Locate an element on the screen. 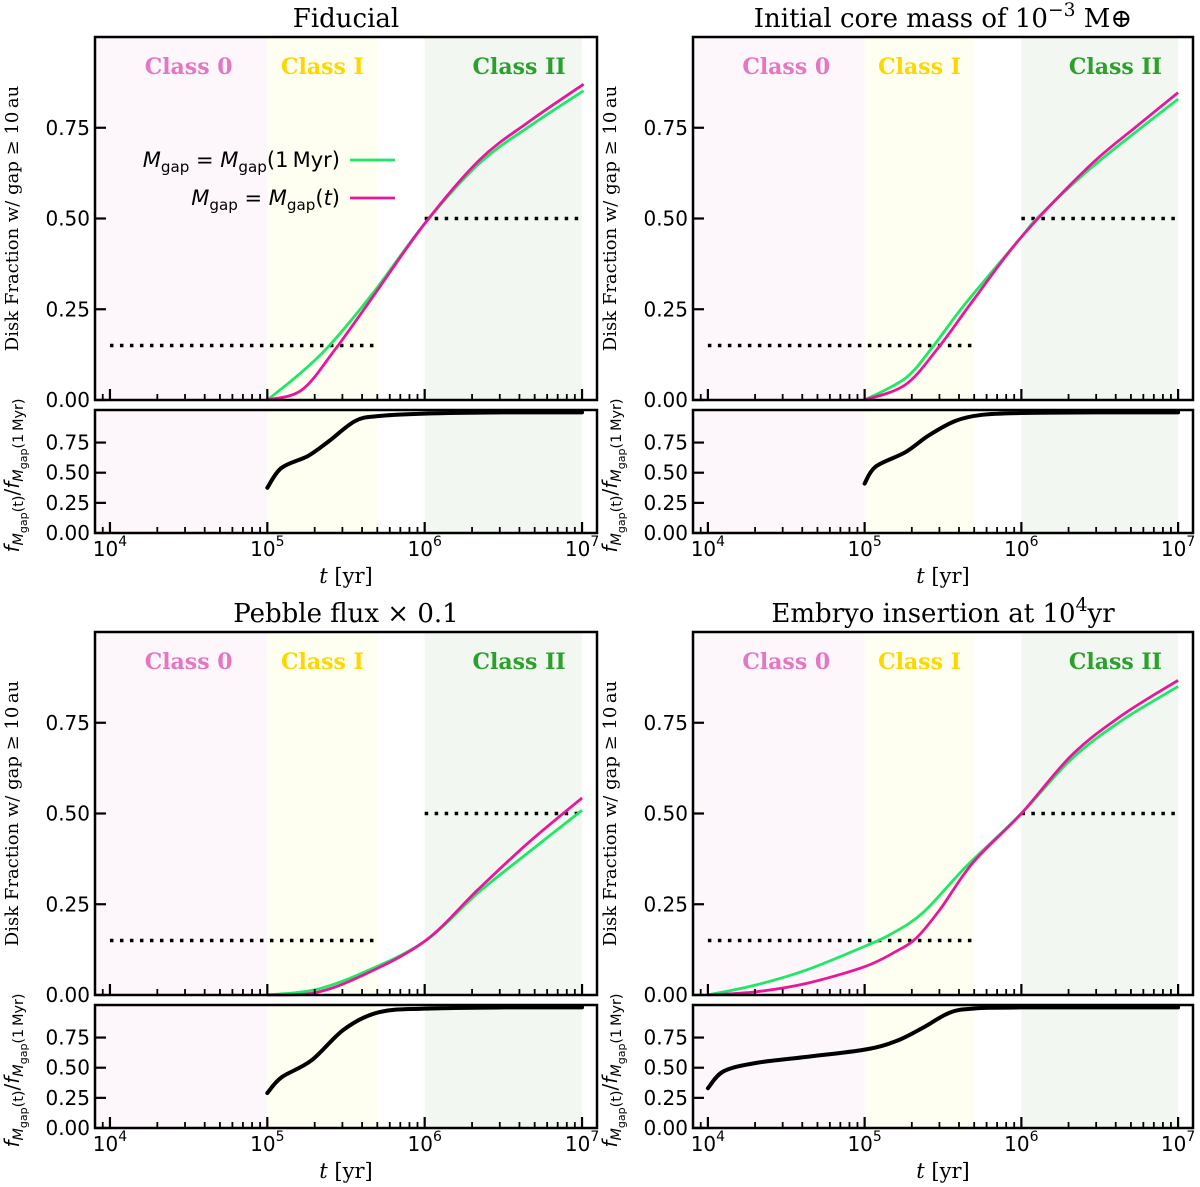 This screenshot has width=1200, height=1187. text-part: Pebble flux × 0.1 is located at coordinates (345, 614).